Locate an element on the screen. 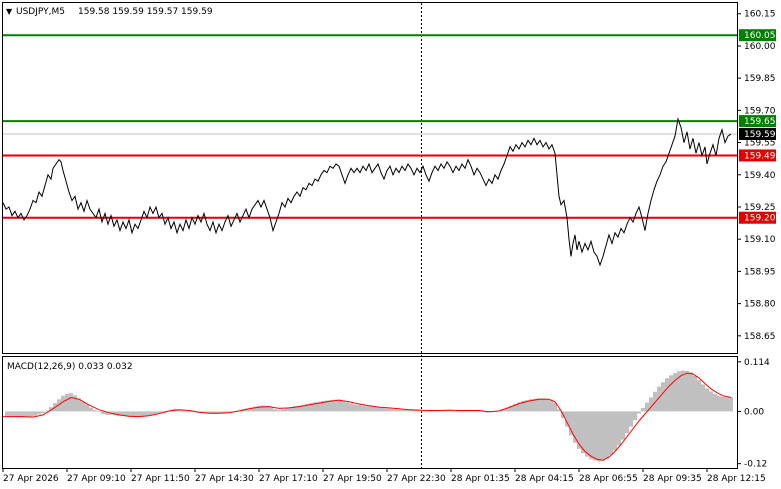 This screenshot has height=489, width=781. time-tick-label: 28 Apr 09:35 is located at coordinates (672, 479).